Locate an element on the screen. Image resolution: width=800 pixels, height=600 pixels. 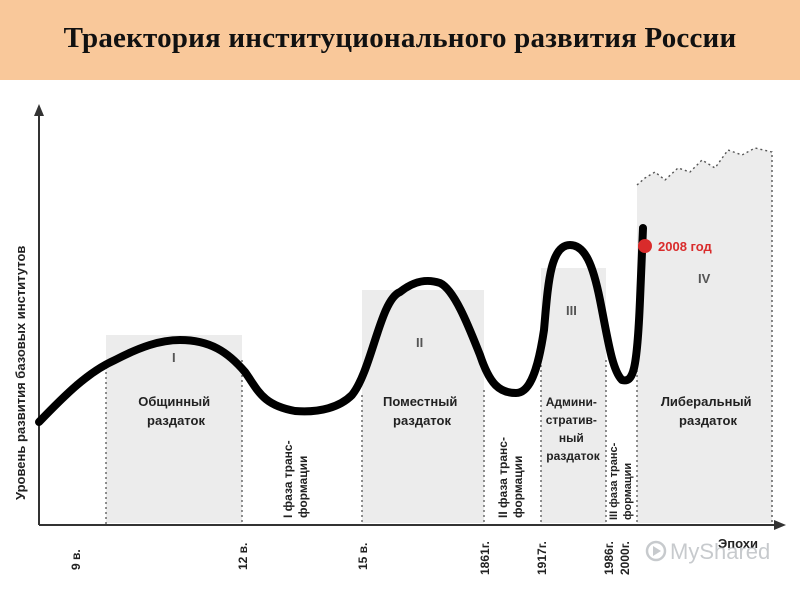
phase-label-3-line1: III фаза транс- is located at coordinates (614, 481).